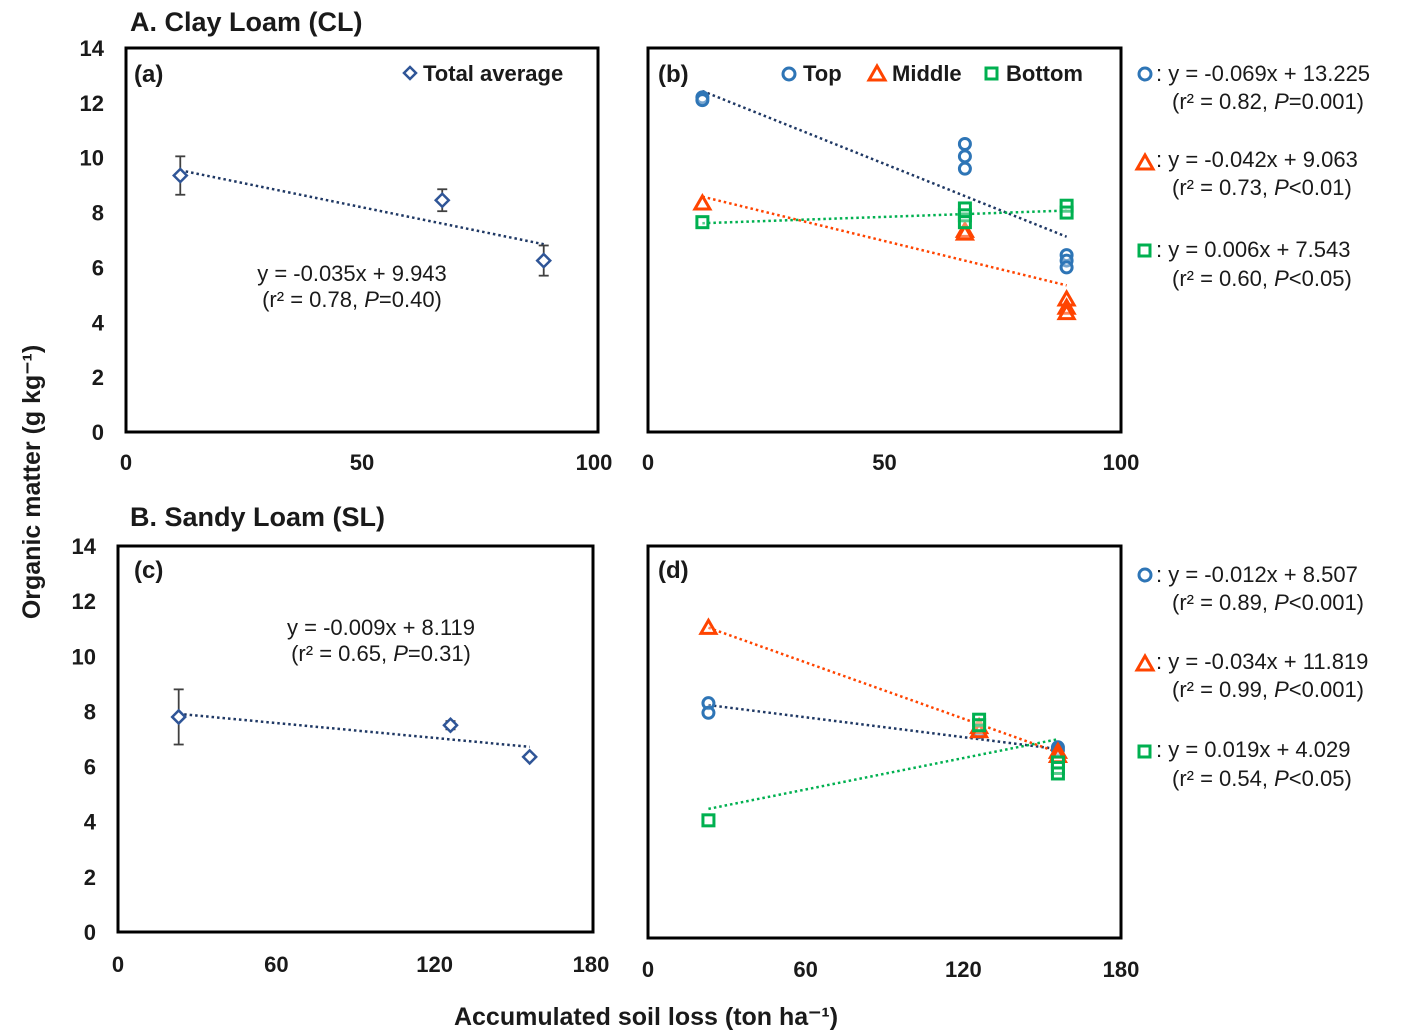  What do you see at coordinates (884, 163) in the screenshot?
I see `trendline-top` at bounding box center [884, 163].